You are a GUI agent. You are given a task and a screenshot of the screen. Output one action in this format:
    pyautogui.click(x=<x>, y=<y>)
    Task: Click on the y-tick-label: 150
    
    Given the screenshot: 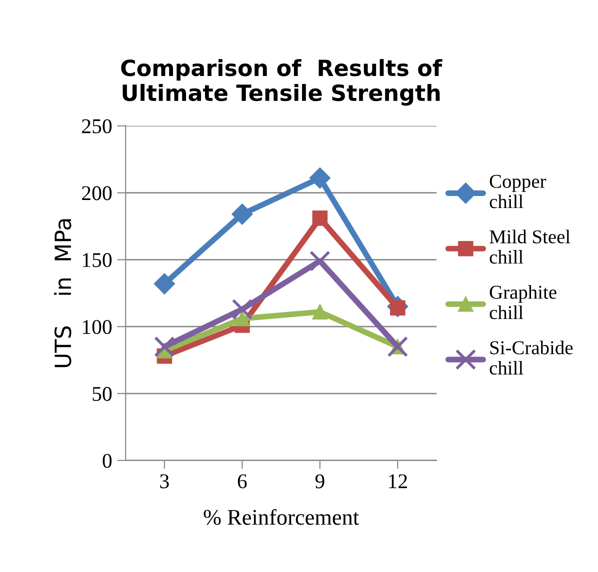 What is the action you would take?
    pyautogui.click(x=97, y=260)
    